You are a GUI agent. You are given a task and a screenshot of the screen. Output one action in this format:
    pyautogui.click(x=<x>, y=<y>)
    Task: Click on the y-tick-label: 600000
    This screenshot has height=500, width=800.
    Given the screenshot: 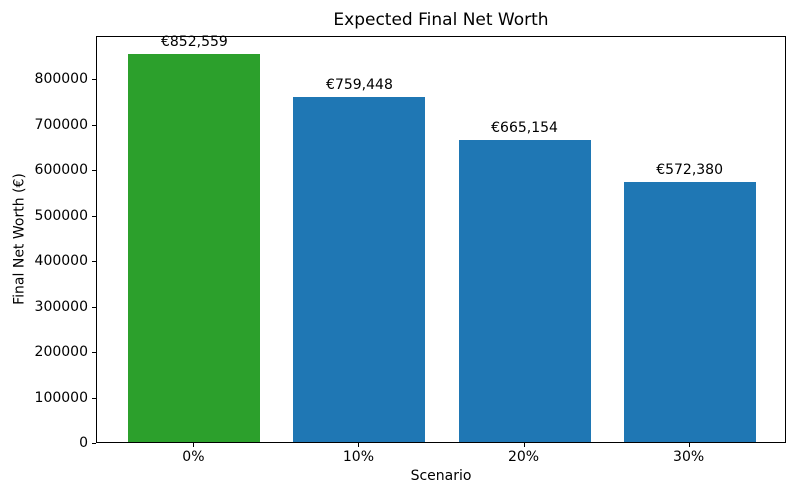 What is the action you would take?
    pyautogui.click(x=61, y=170)
    